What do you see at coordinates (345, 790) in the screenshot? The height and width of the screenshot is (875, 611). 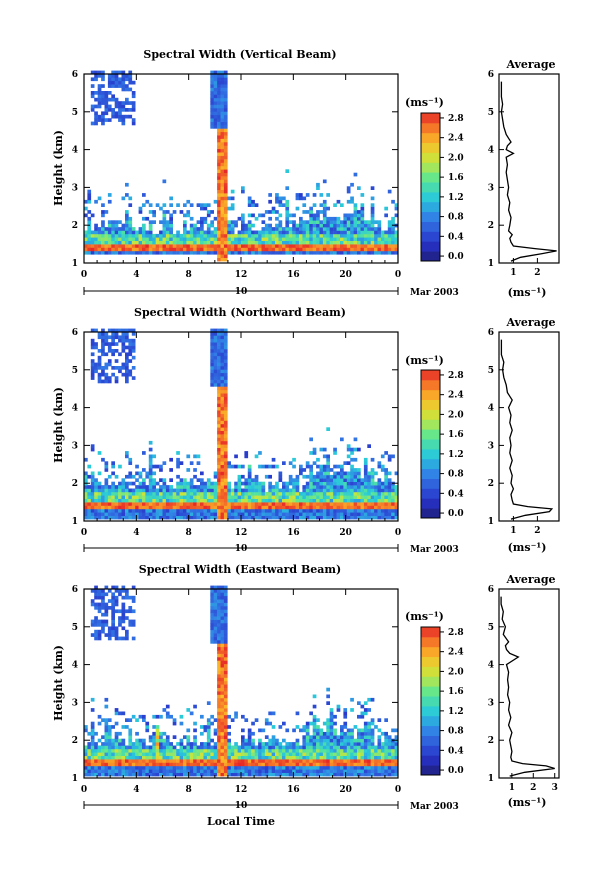 I see `x-tick-label: 20` at bounding box center [345, 790].